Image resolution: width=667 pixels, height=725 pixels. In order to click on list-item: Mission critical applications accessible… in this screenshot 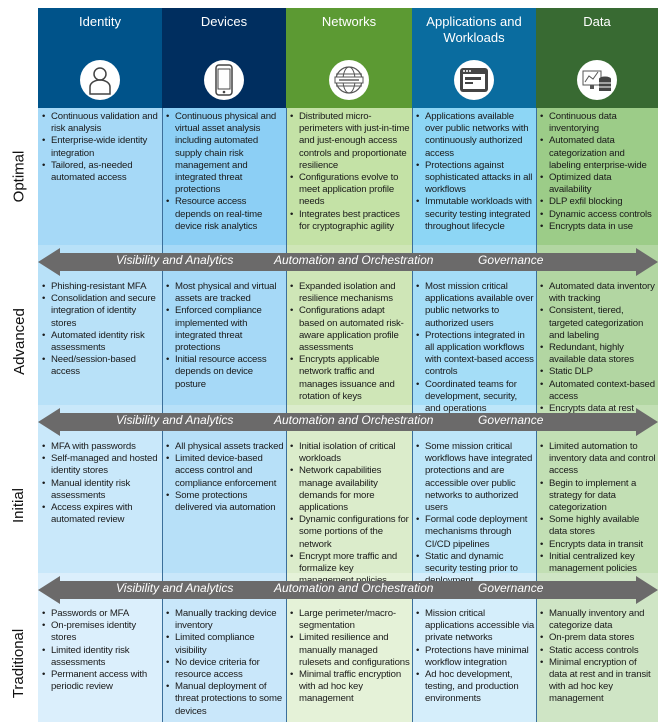, I will do `click(474, 626)`.